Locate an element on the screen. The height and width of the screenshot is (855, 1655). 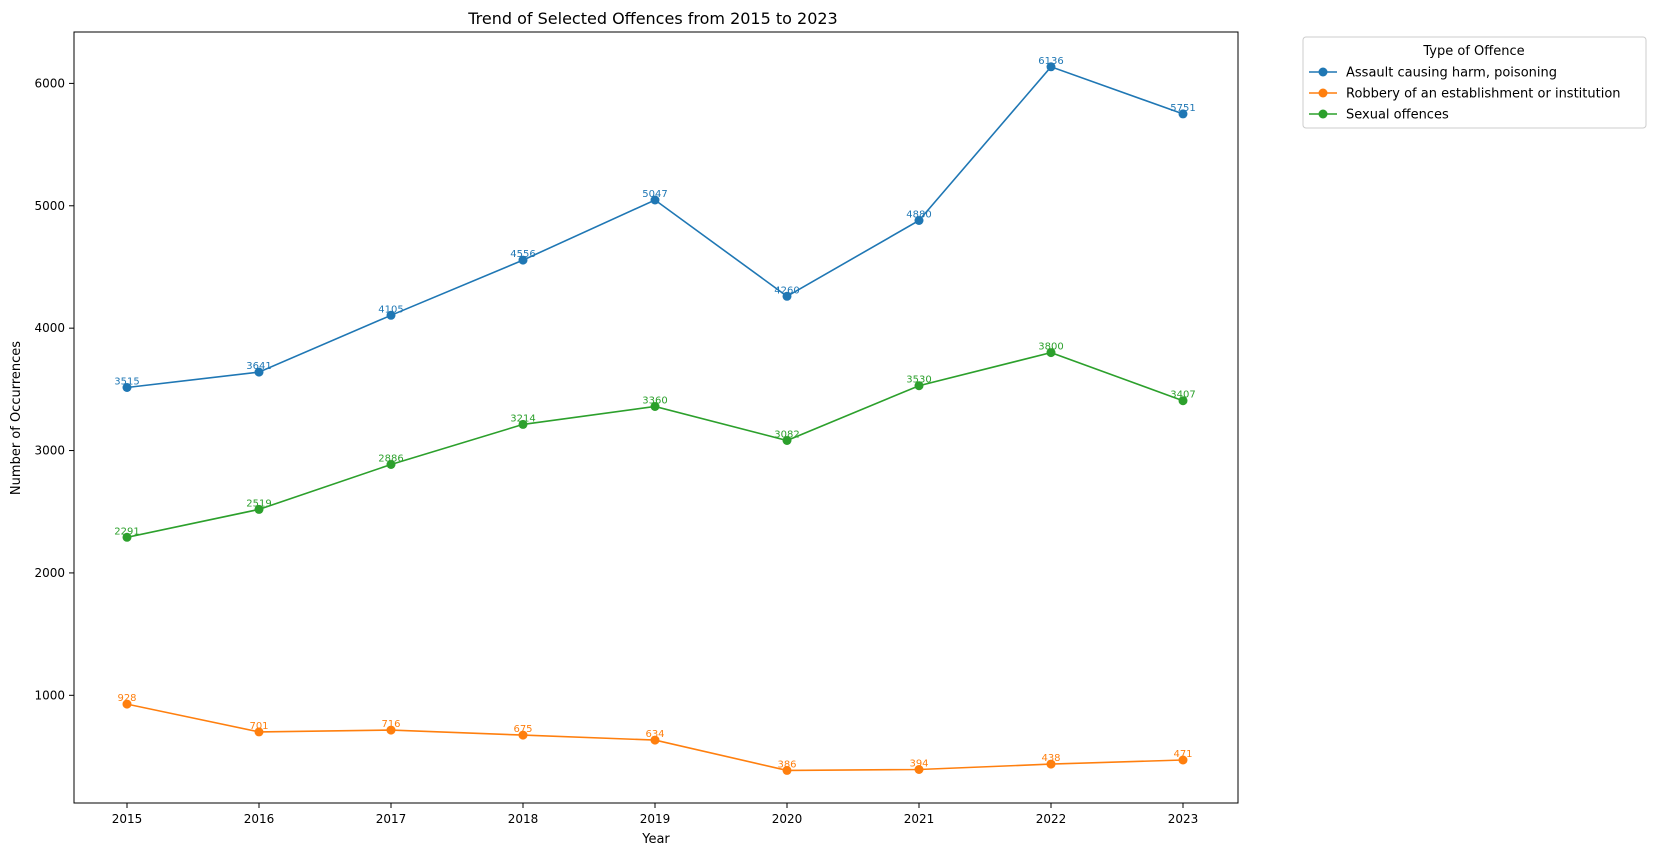
data-label: 716 is located at coordinates (390, 724).